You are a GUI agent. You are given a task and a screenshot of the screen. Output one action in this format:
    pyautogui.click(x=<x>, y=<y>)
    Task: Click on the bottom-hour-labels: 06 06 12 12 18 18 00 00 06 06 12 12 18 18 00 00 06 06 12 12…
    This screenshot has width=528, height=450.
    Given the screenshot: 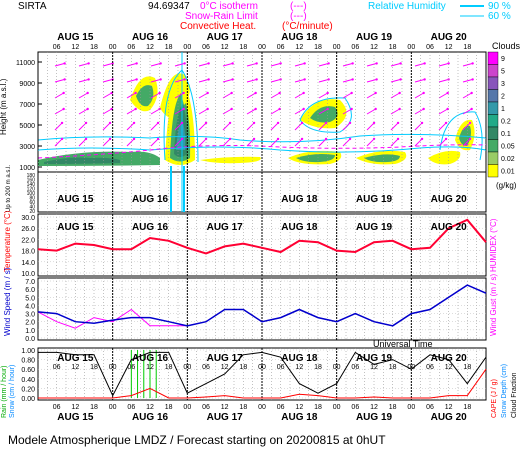 What is the action you would take?
    pyautogui.click(x=262, y=387)
    